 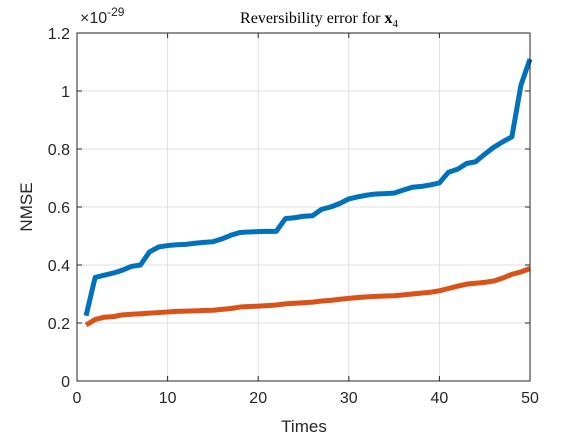 I want to click on y-tick-label: 1, so click(x=65, y=92).